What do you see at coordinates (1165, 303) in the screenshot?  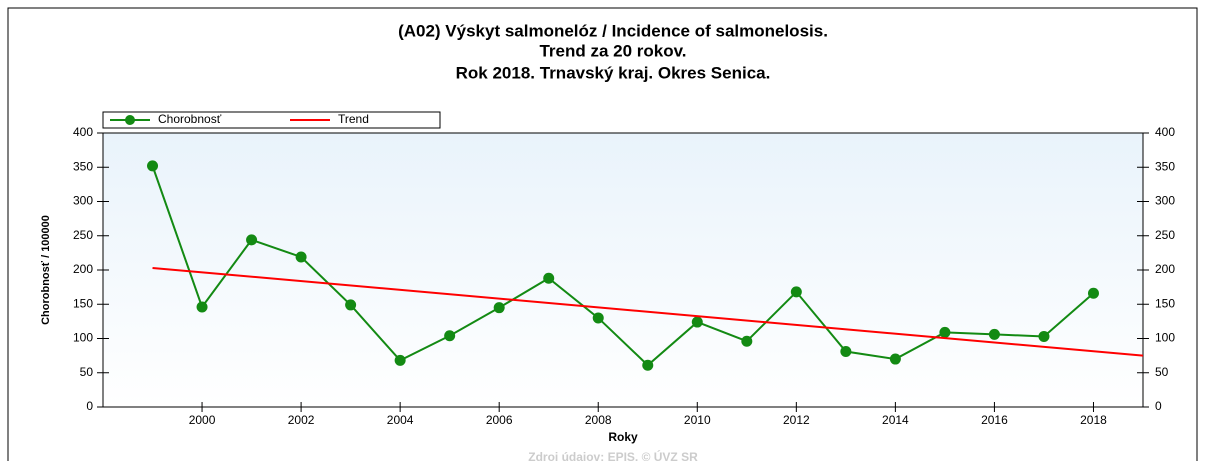 I see `y2-tick-label: 150` at bounding box center [1165, 303].